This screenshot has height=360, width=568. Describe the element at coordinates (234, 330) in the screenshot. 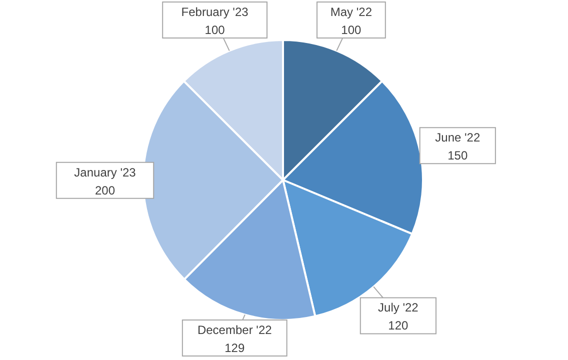

I see `slice-label: December '22` at that location.